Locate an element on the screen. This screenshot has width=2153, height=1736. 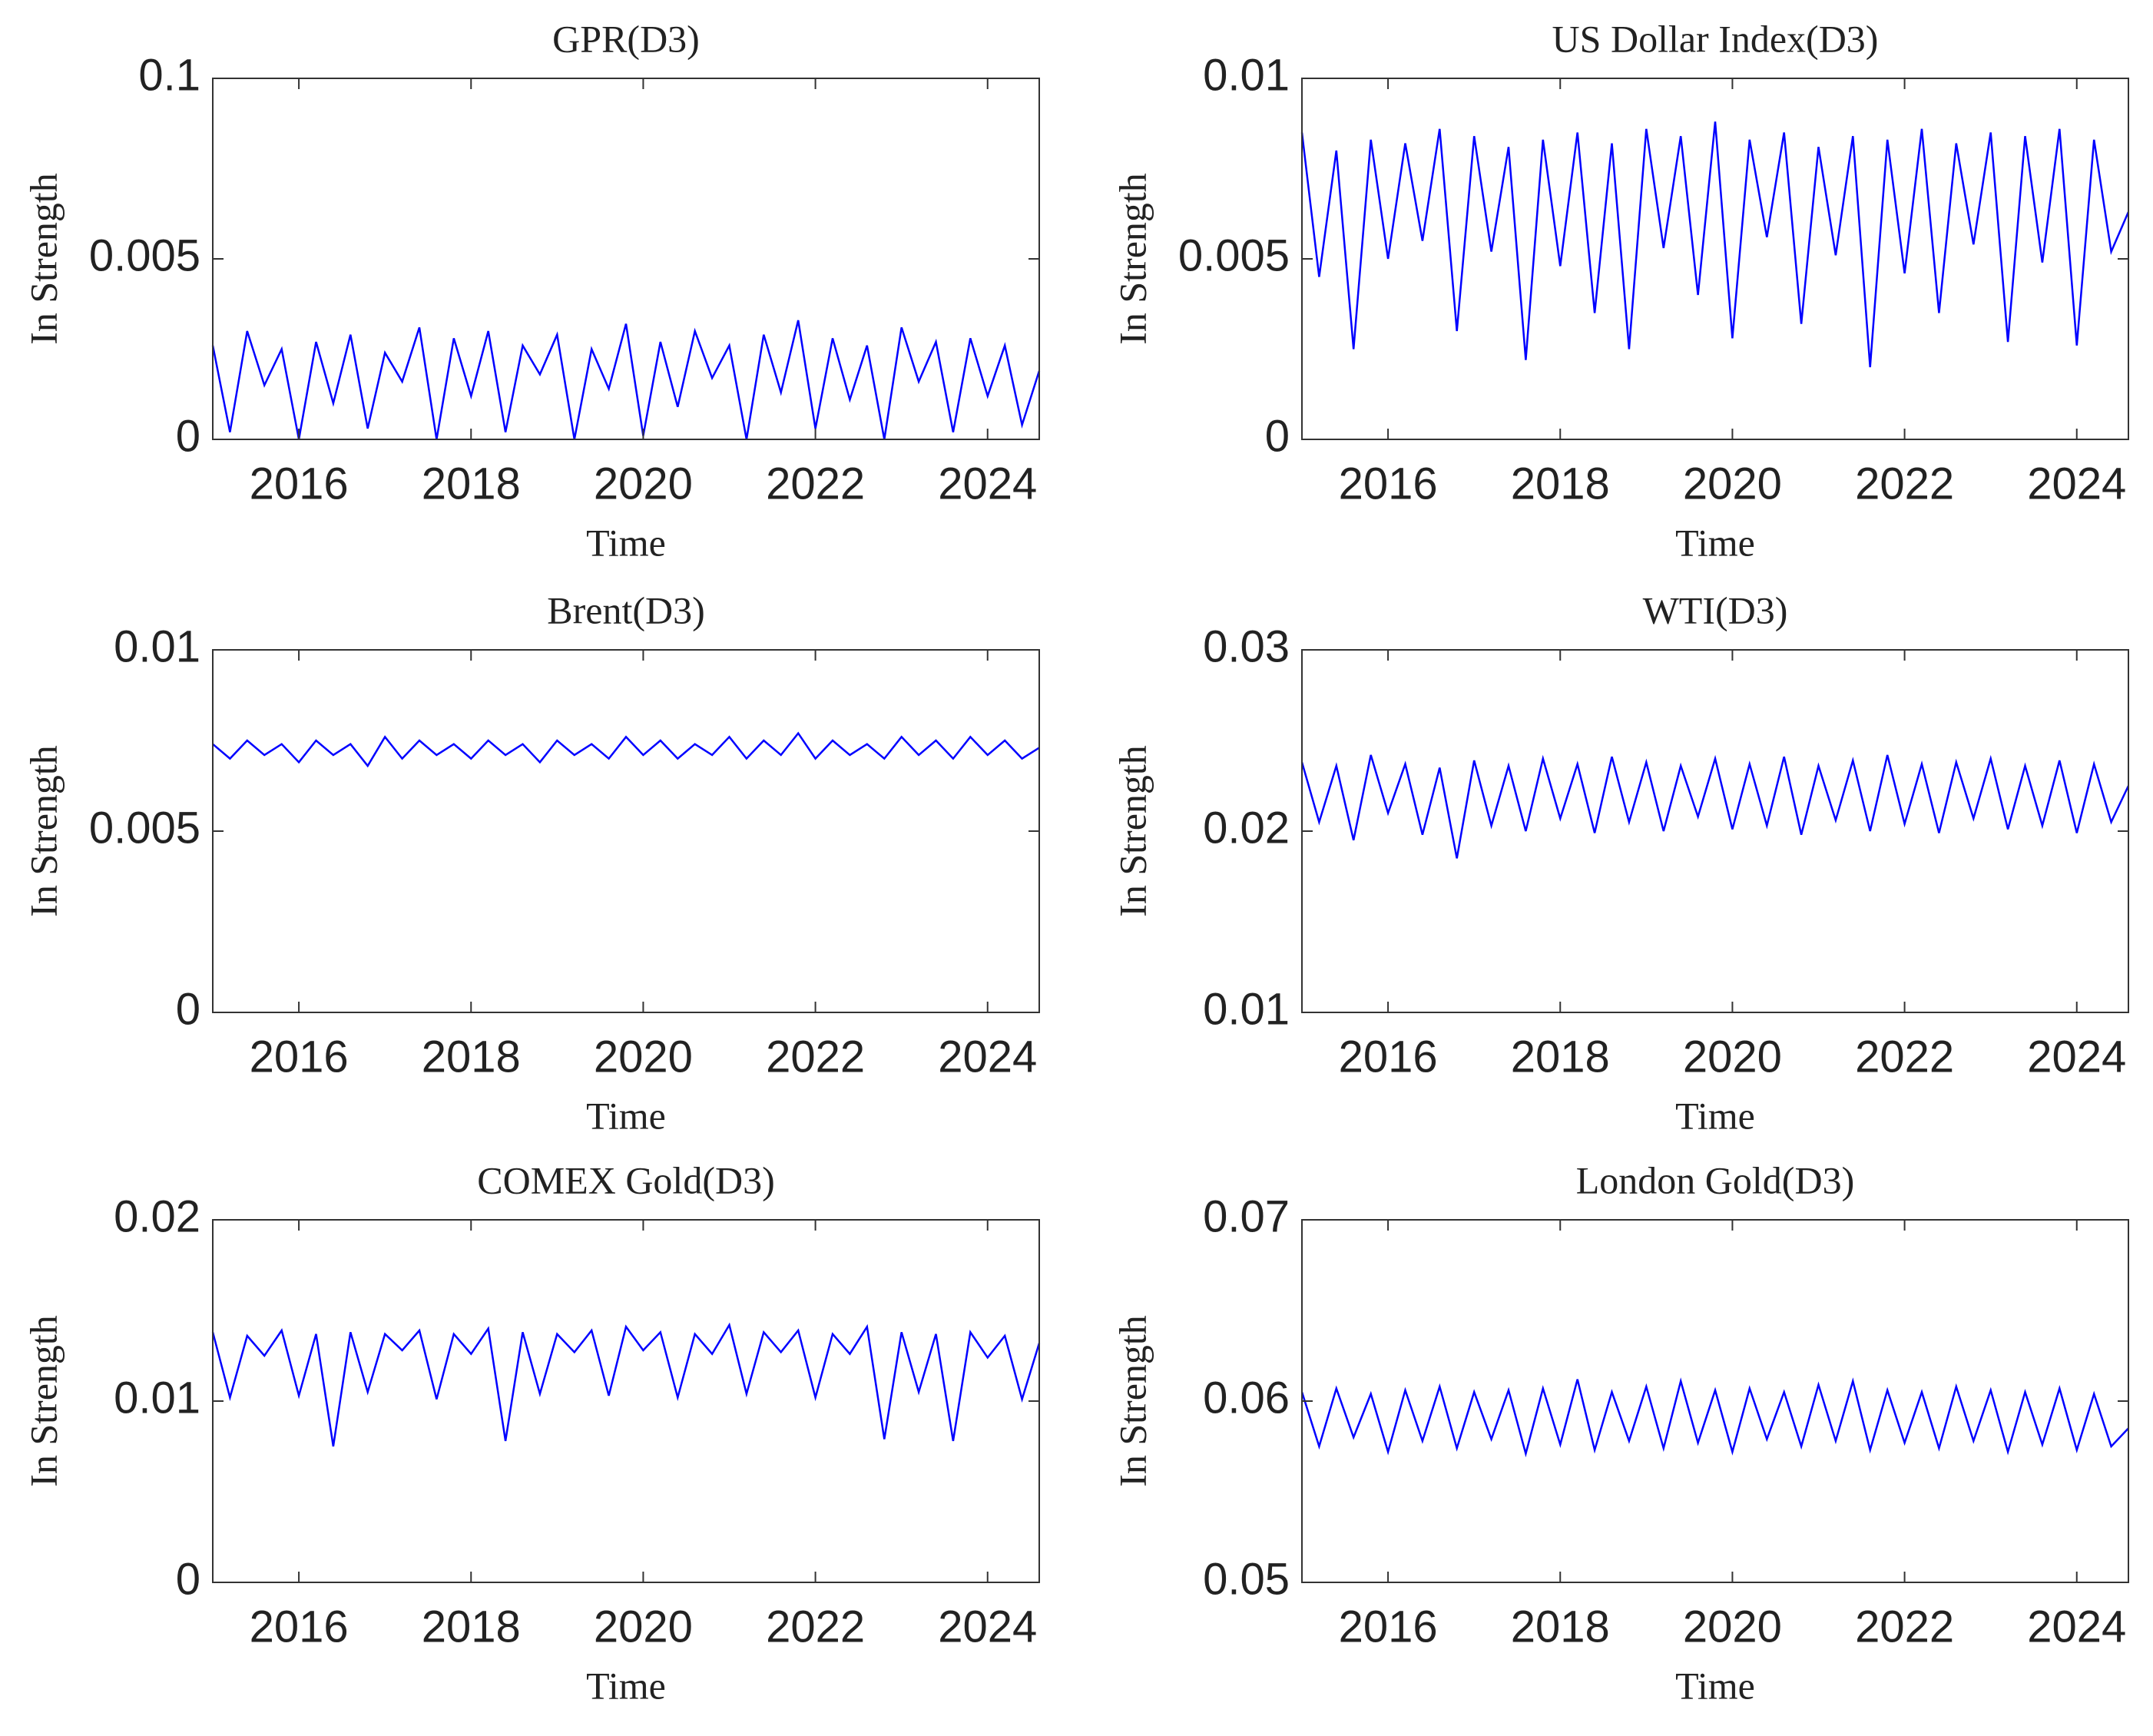
y-tick-label: 0.03 is located at coordinates (1246, 646).